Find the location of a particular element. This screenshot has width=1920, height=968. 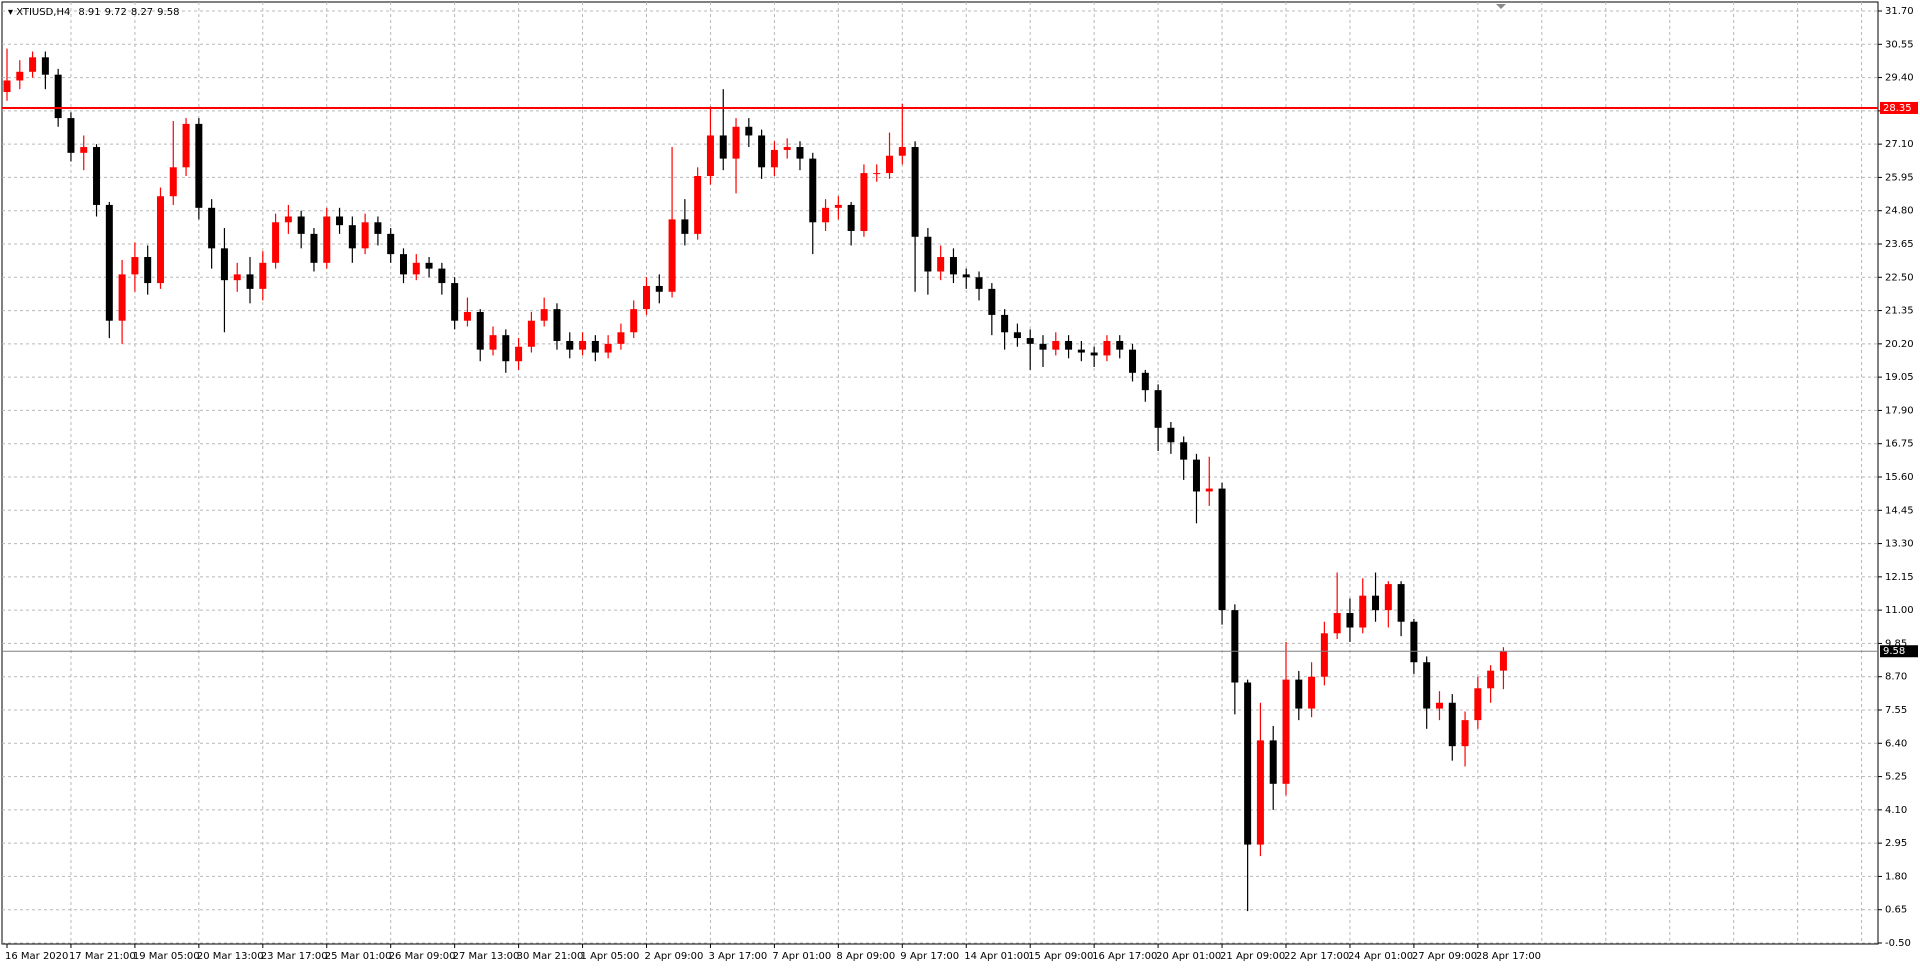

x-tick-label: 22 Apr 17:00 is located at coordinates (1316, 956).